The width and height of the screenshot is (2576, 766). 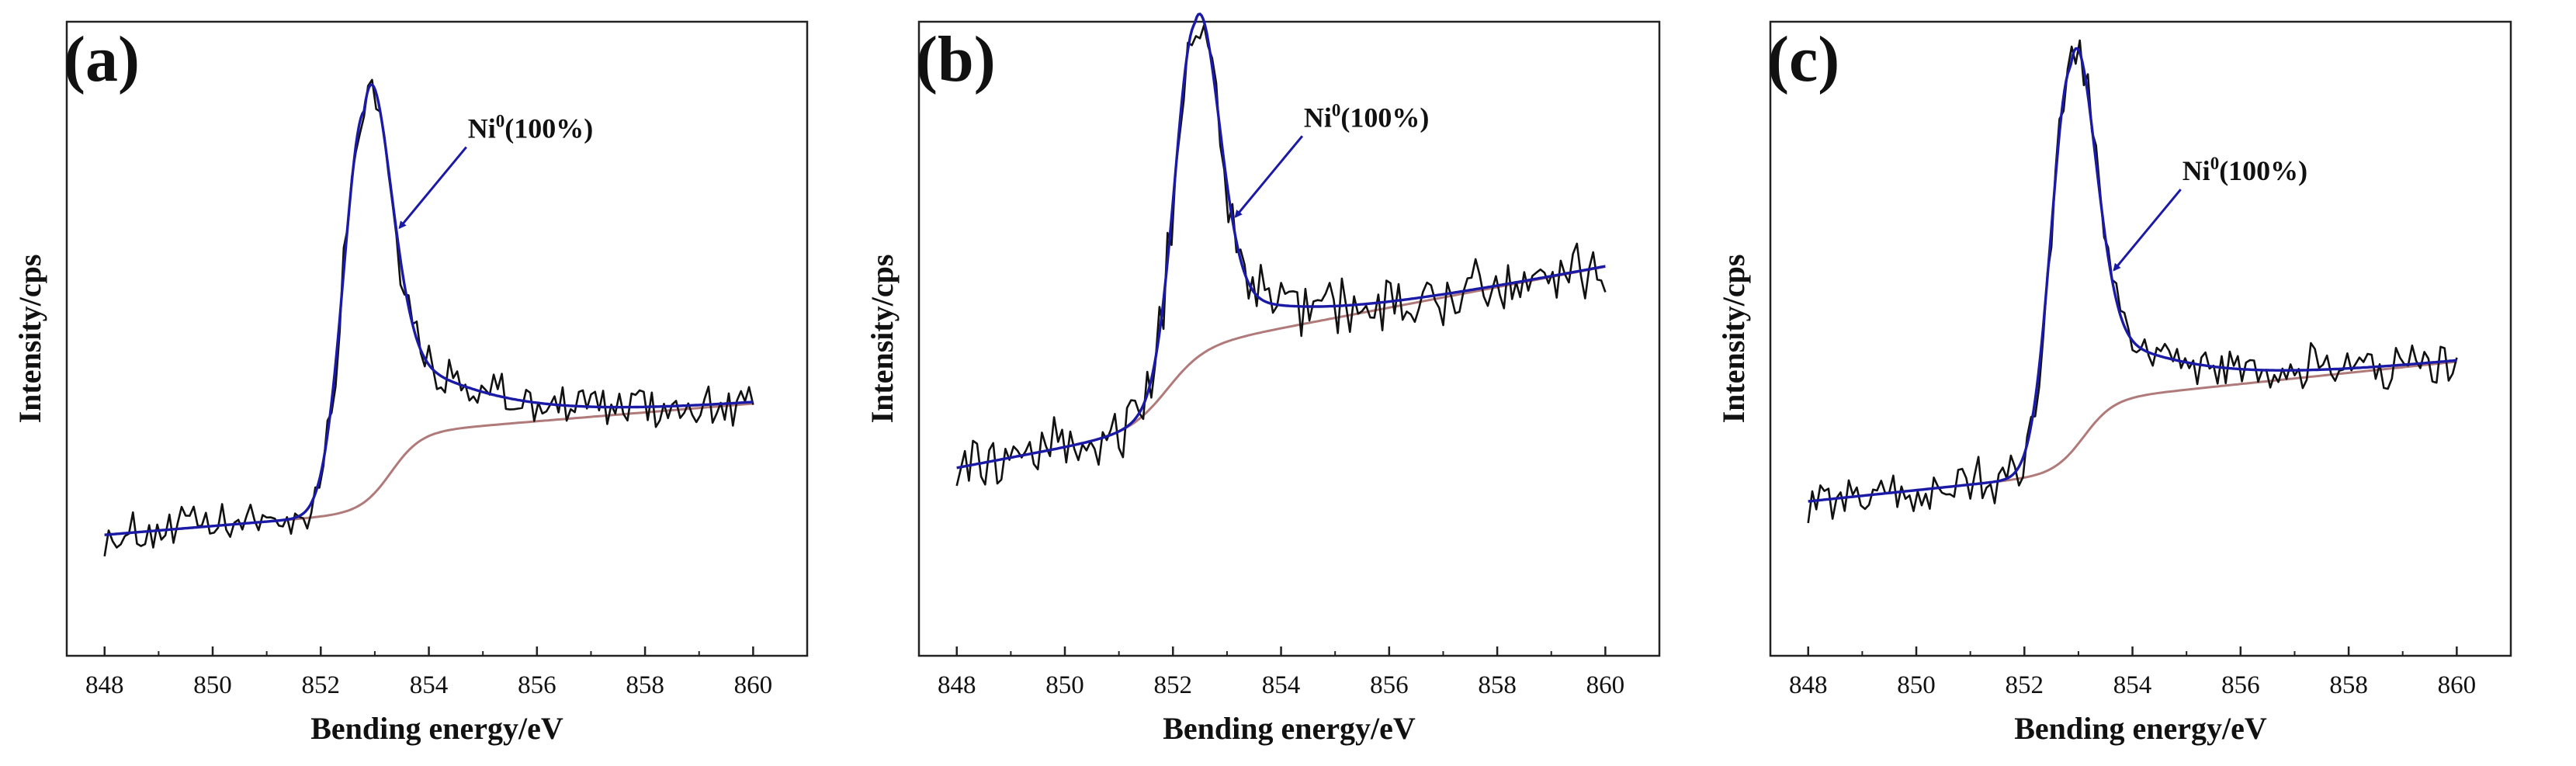 I want to click on panel-b-ylabel: Intensity/cps, so click(x=882, y=339).